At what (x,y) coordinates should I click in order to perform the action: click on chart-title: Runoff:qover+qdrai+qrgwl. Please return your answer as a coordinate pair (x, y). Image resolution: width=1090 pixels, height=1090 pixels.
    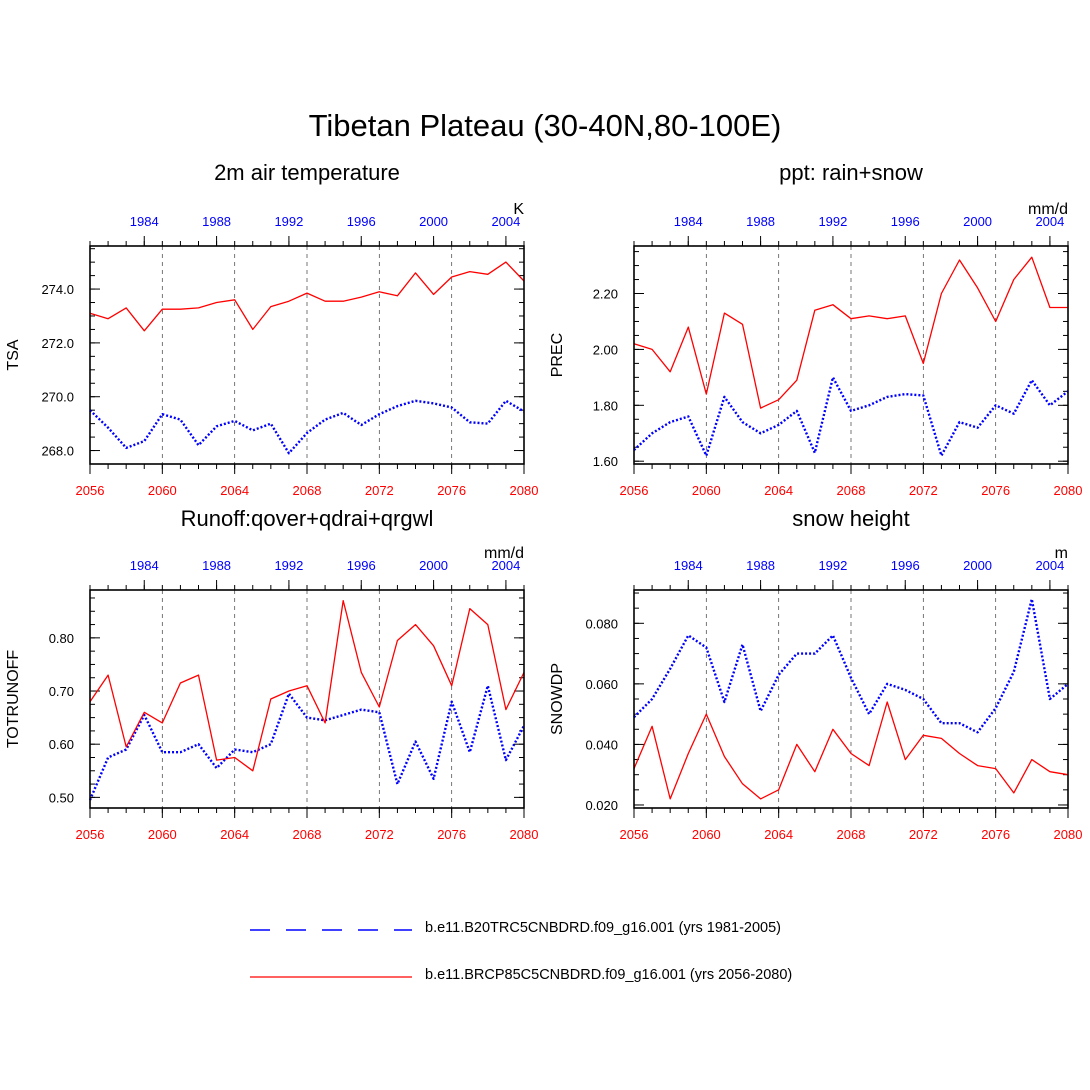
    Looking at the image, I should click on (307, 518).